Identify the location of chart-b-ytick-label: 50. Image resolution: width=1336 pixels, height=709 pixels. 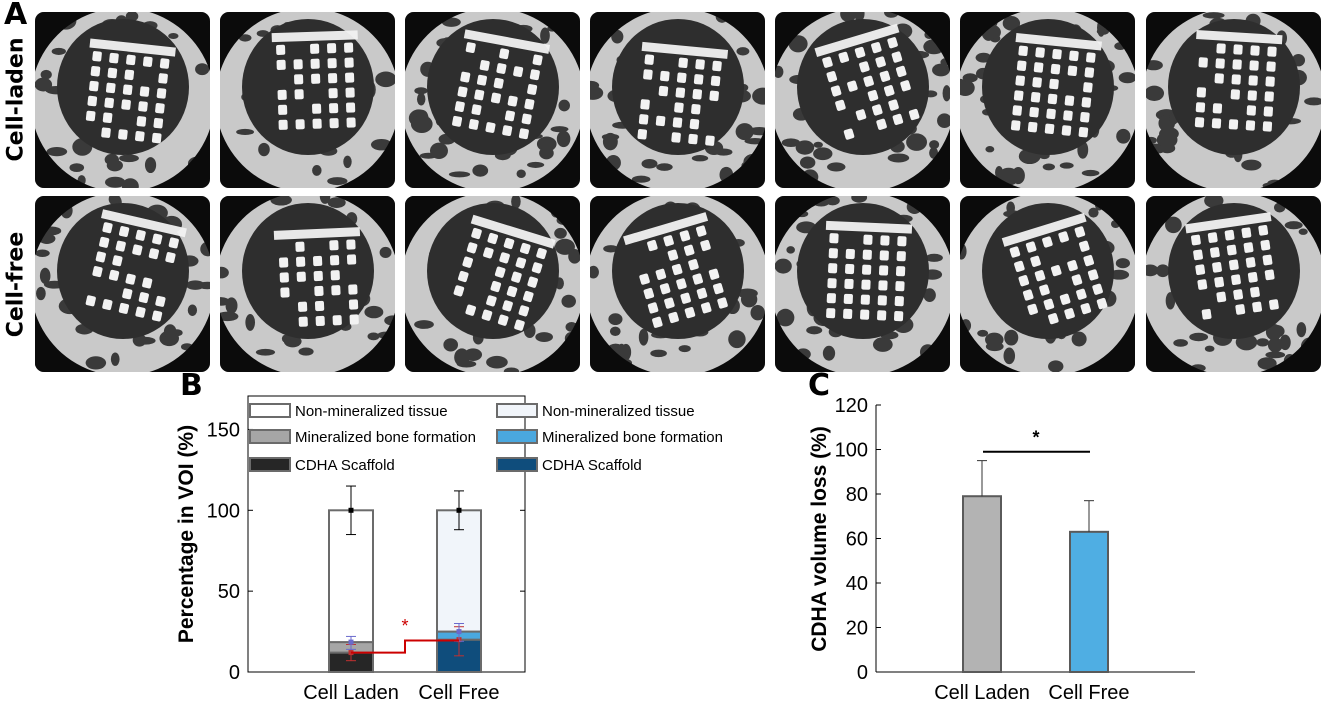
(229, 592).